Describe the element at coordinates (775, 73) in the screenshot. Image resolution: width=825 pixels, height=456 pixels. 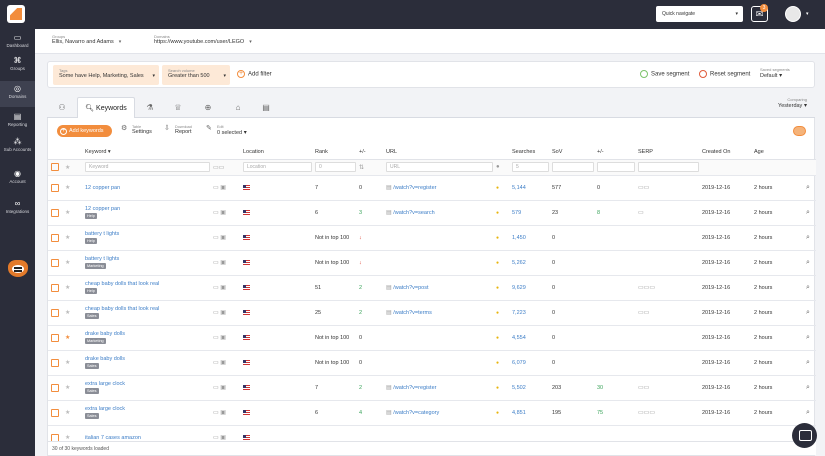
I see `saved-segments-select: Saved segments Default ▾` at that location.